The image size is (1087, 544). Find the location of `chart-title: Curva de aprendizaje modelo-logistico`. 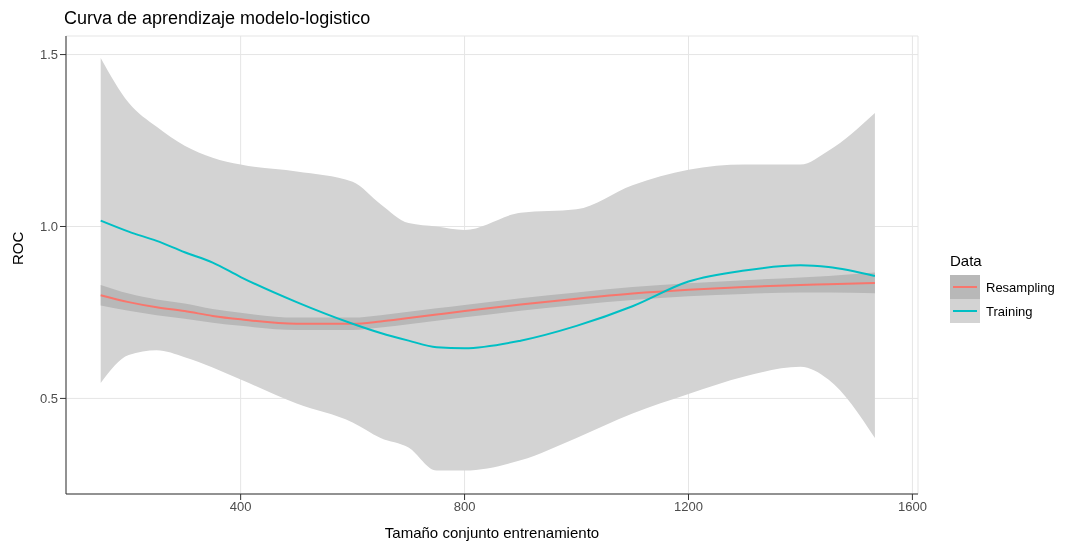

chart-title: Curva de aprendizaje modelo-logistico is located at coordinates (218, 19).